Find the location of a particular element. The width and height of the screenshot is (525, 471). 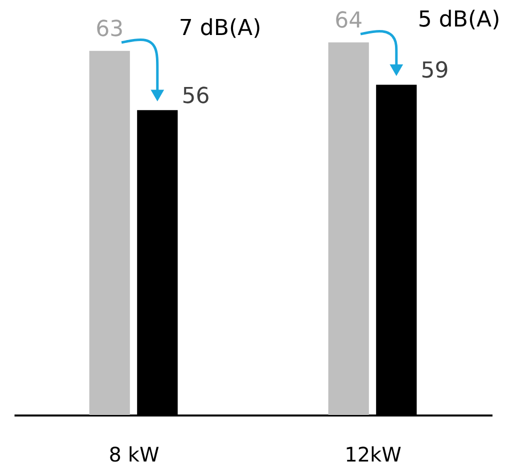

x-tick-label: 8 kW is located at coordinates (134, 454).